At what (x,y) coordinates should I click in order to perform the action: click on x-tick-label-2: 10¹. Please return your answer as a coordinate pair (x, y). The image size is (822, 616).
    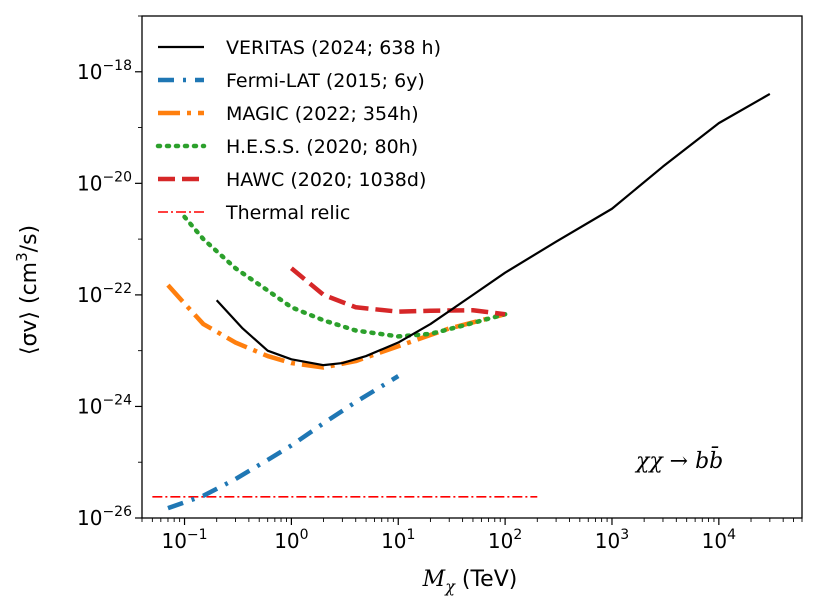
    Looking at the image, I should click on (398, 540).